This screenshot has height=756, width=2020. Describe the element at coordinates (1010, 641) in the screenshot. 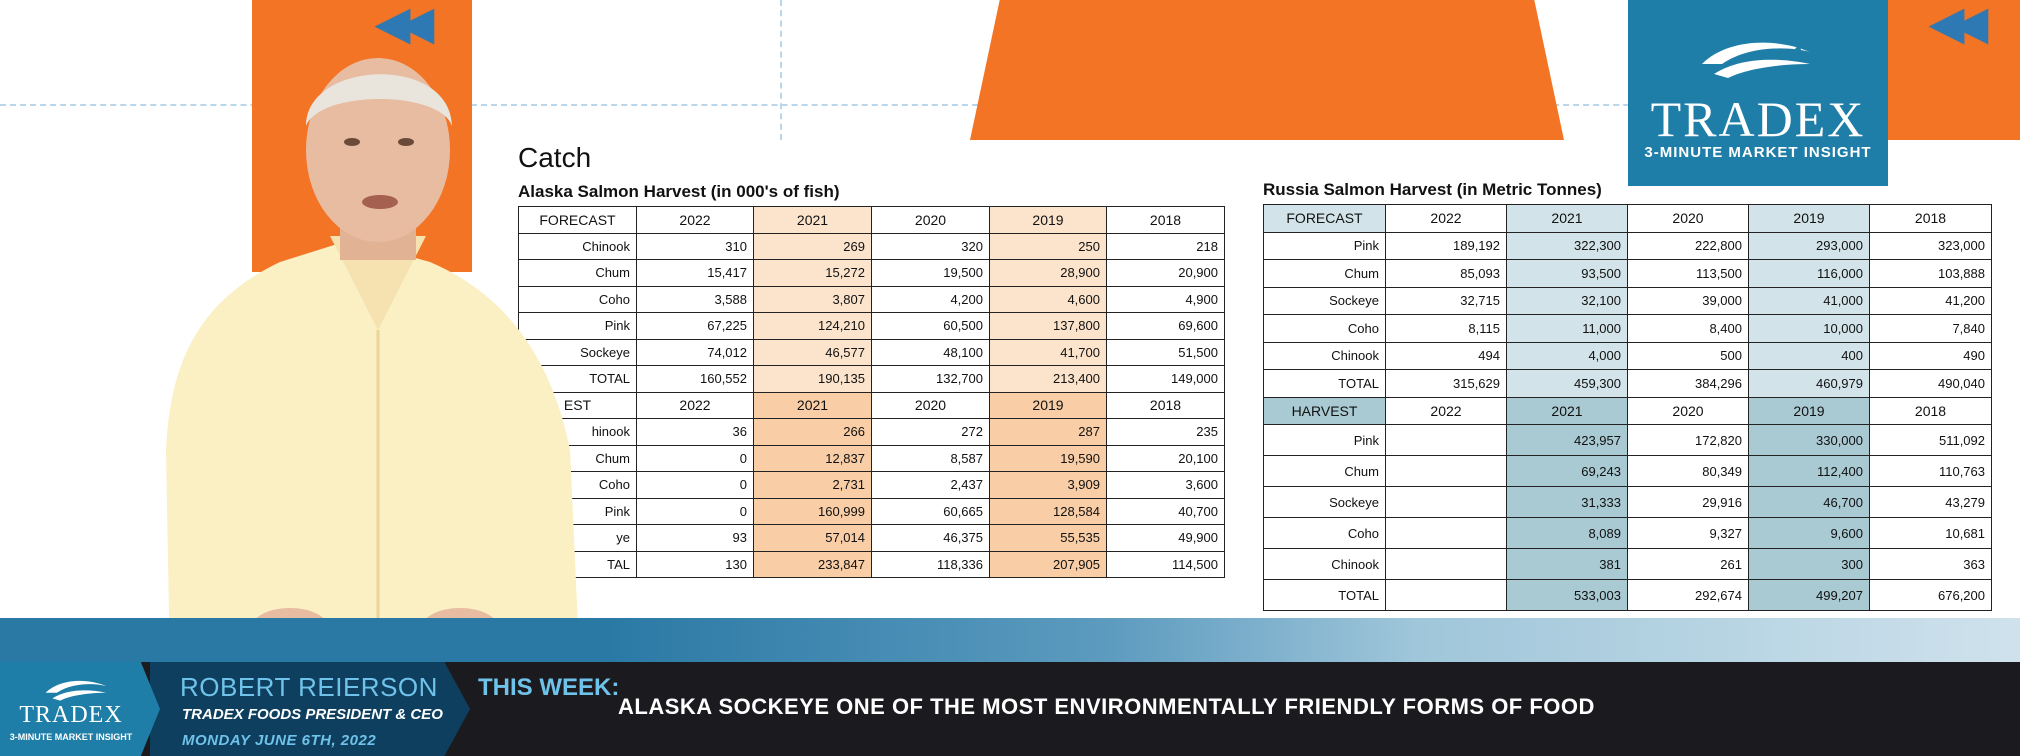

I see `lower-third-band` at that location.